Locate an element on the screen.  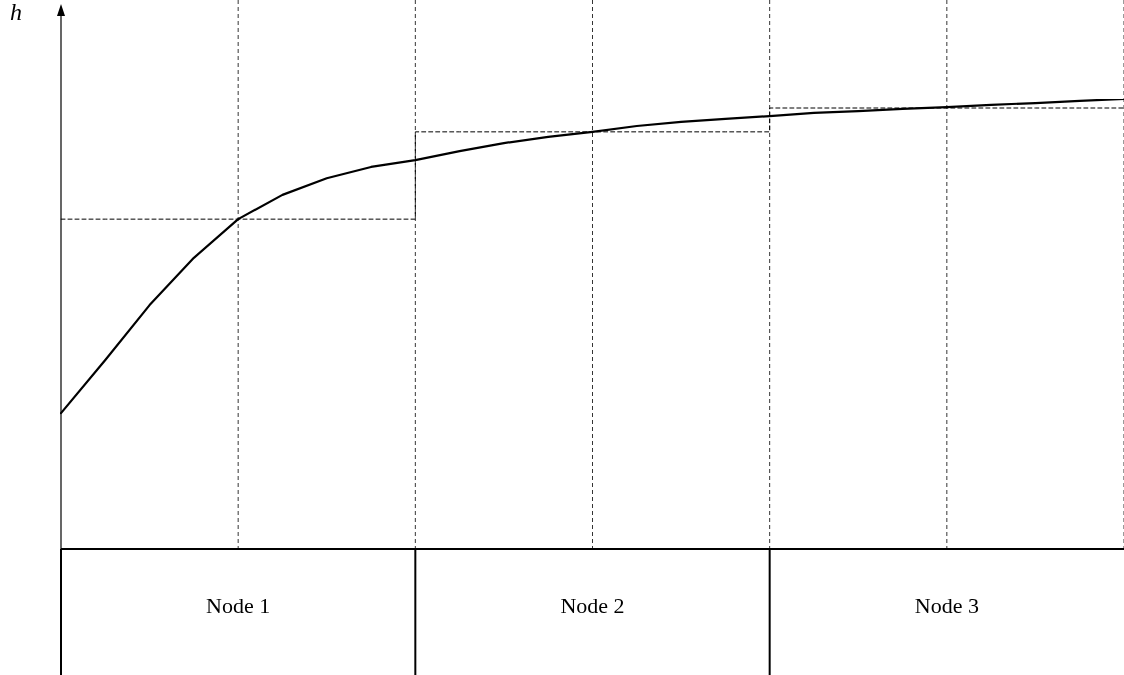
text: Node 2 is located at coordinates (592, 605).